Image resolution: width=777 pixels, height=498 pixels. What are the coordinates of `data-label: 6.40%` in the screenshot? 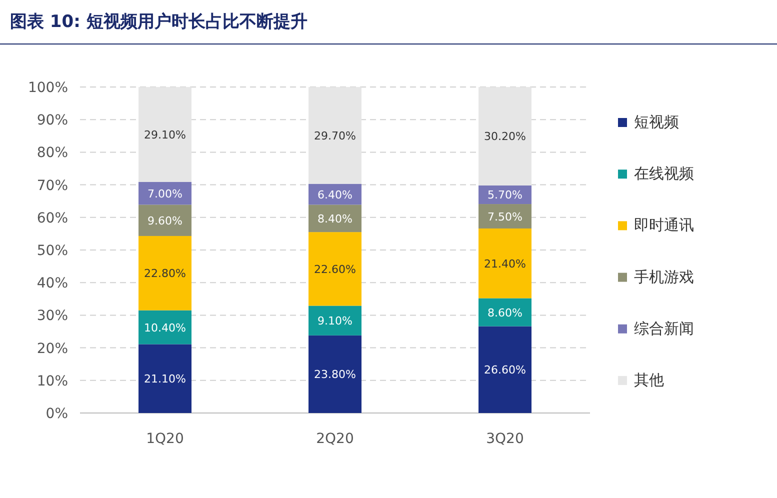 It's located at (335, 195).